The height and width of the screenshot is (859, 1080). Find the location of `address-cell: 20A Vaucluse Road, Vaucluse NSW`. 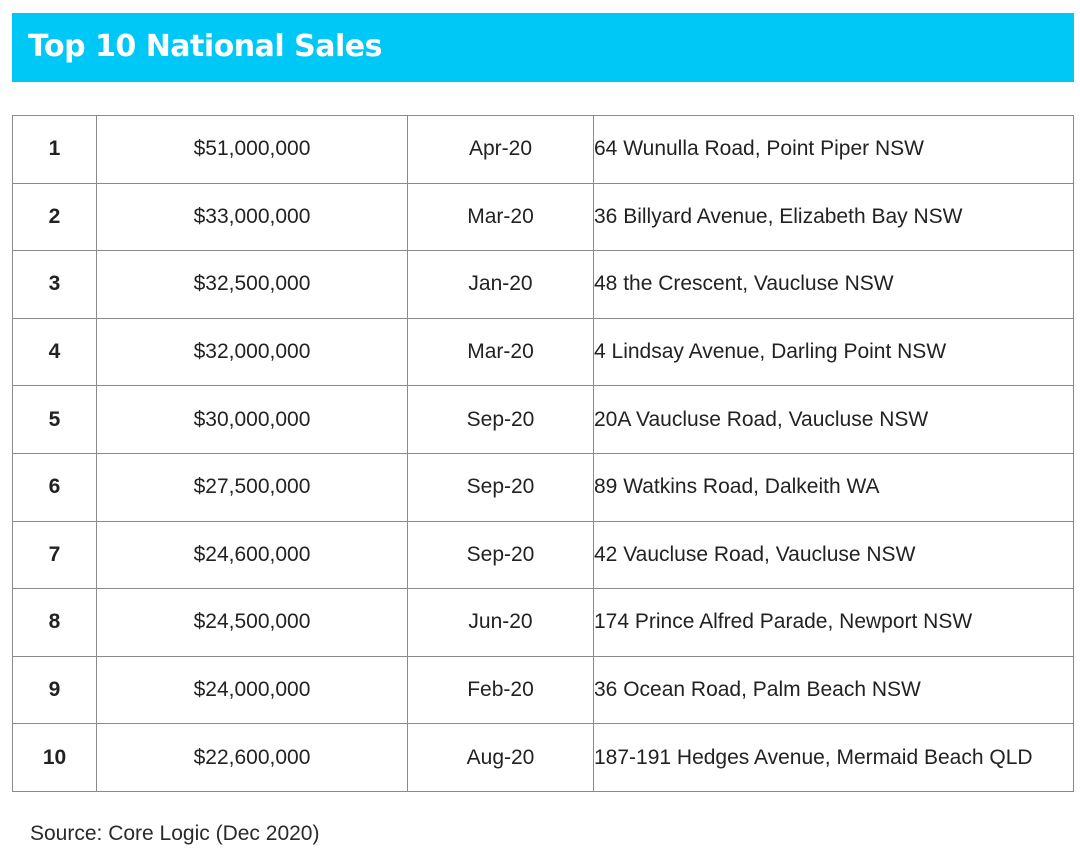

address-cell: 20A Vaucluse Road, Vaucluse NSW is located at coordinates (833, 419).